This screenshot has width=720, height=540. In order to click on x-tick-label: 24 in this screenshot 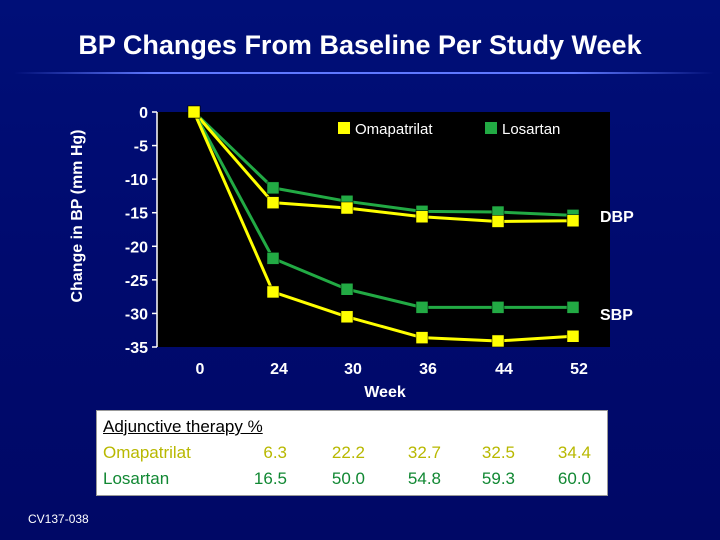, I will do `click(279, 369)`.